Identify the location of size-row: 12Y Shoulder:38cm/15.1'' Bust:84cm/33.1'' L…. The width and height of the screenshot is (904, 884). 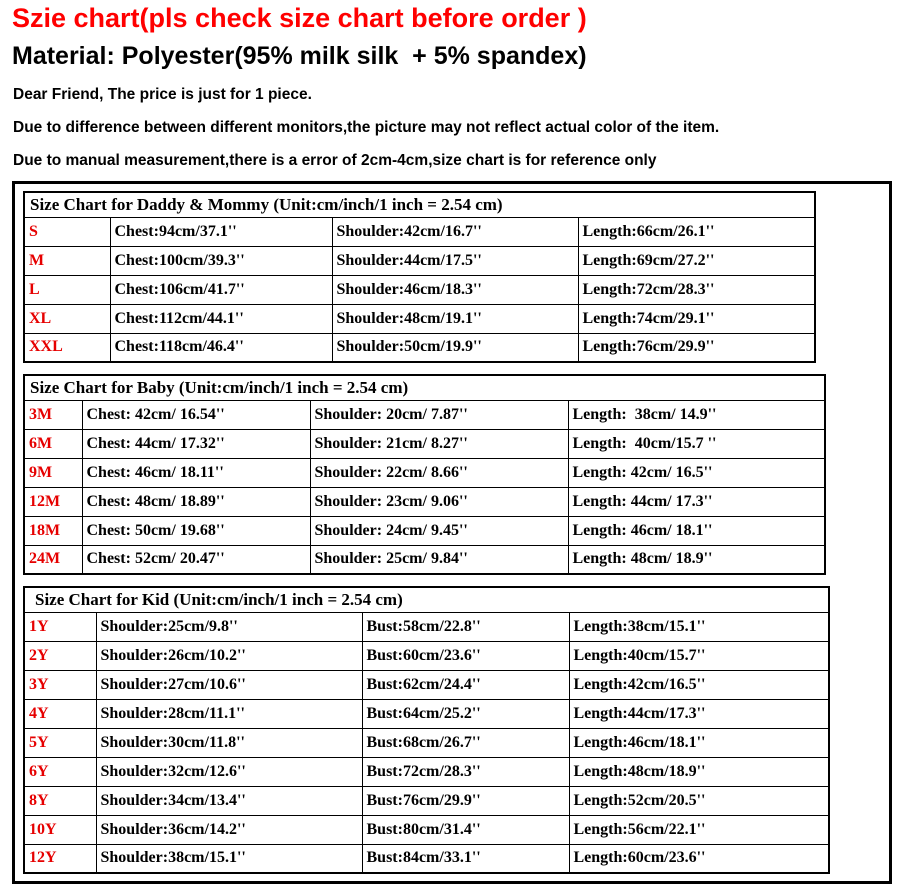
(426, 858).